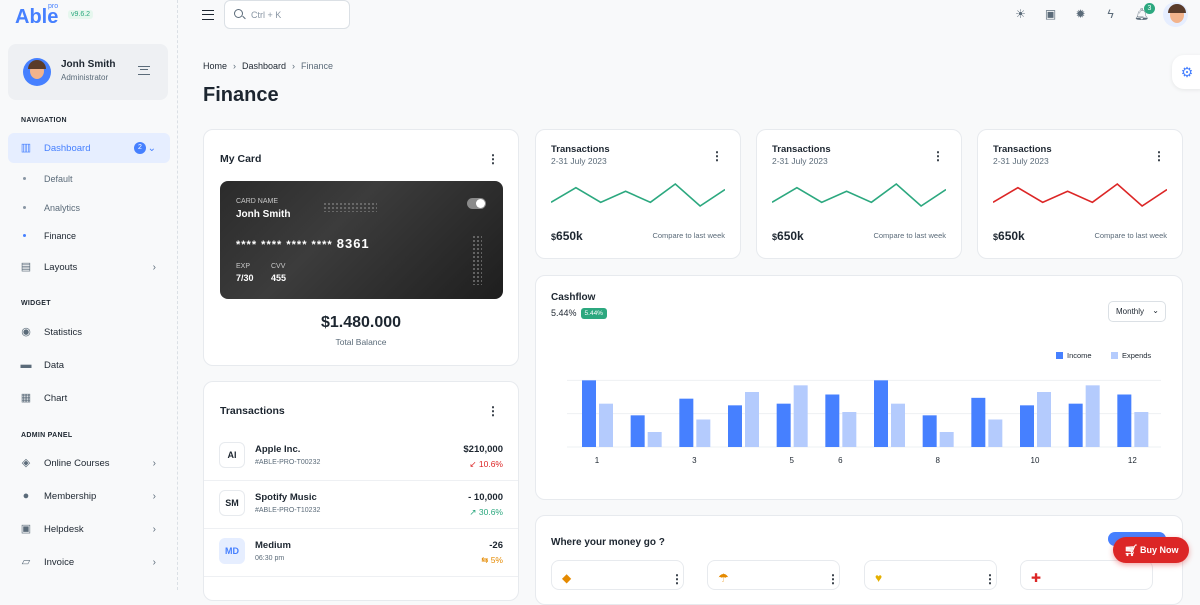 This screenshot has height=605, width=1200. Describe the element at coordinates (89, 529) in the screenshot. I see `sidebar-item-helpdesk: ▣ Helpdesk ›` at that location.